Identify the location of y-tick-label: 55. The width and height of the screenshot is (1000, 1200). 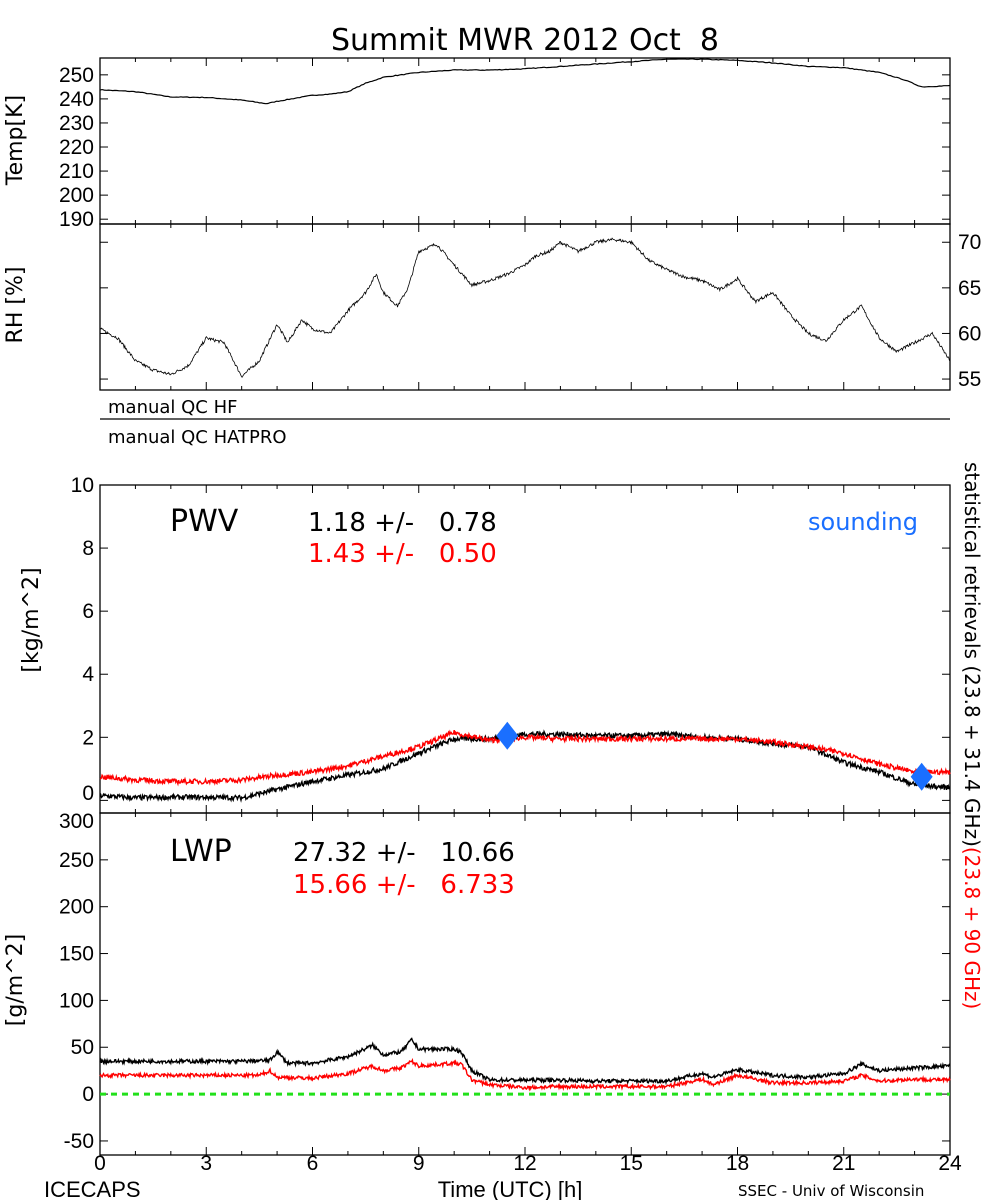
(969, 379).